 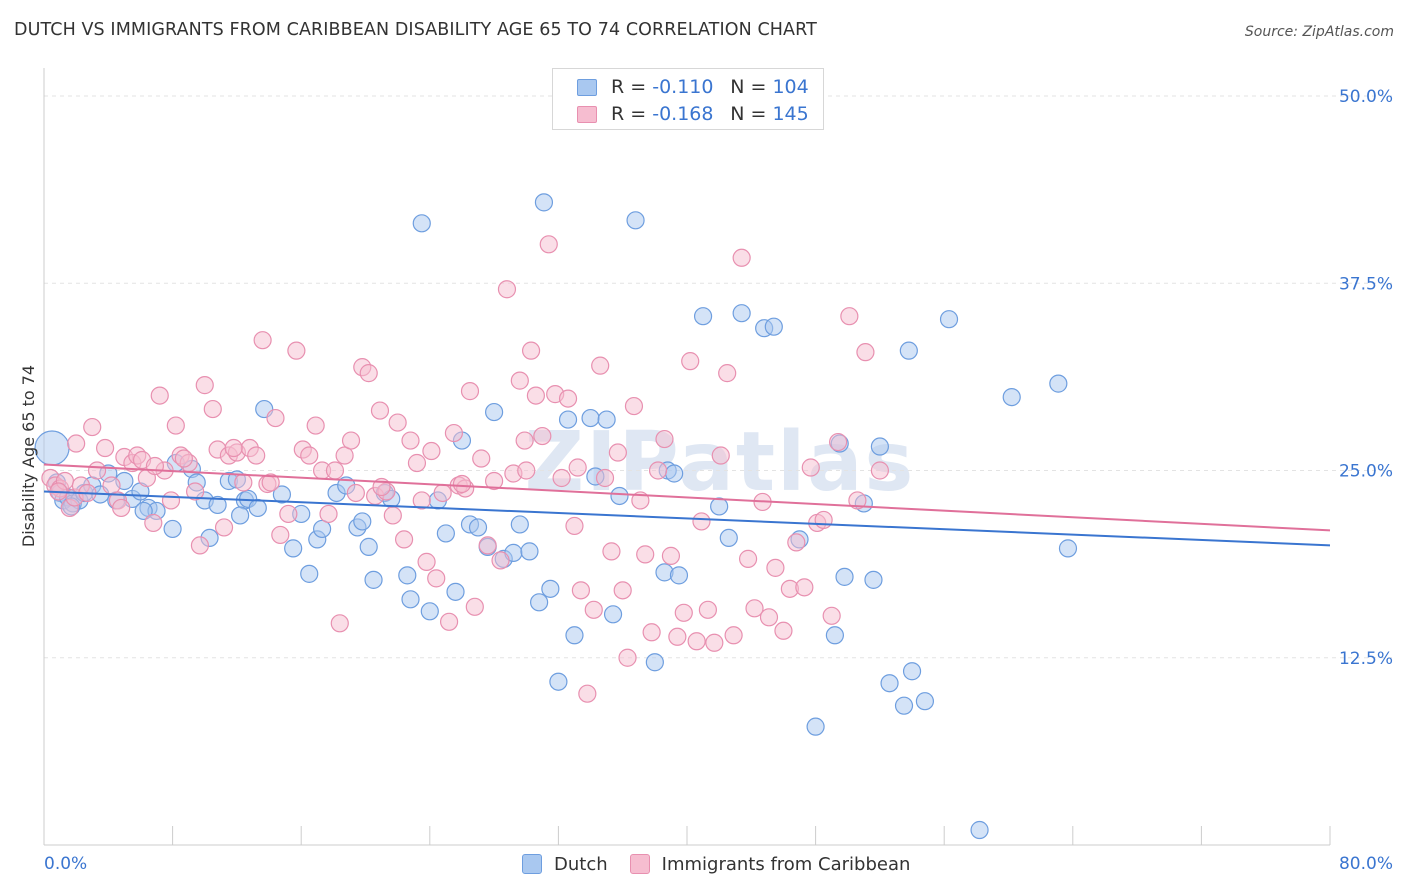 I want to click on legend-n-label: N =, so click(x=748, y=114).